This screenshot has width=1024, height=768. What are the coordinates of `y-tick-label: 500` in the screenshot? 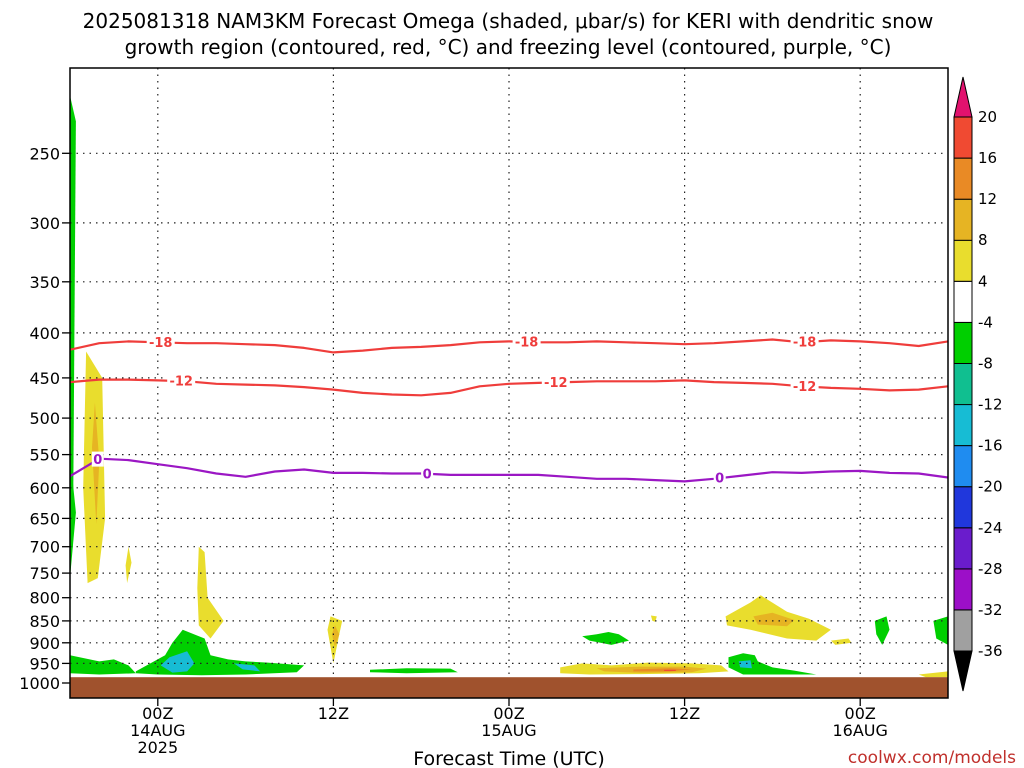 It's located at (44, 418).